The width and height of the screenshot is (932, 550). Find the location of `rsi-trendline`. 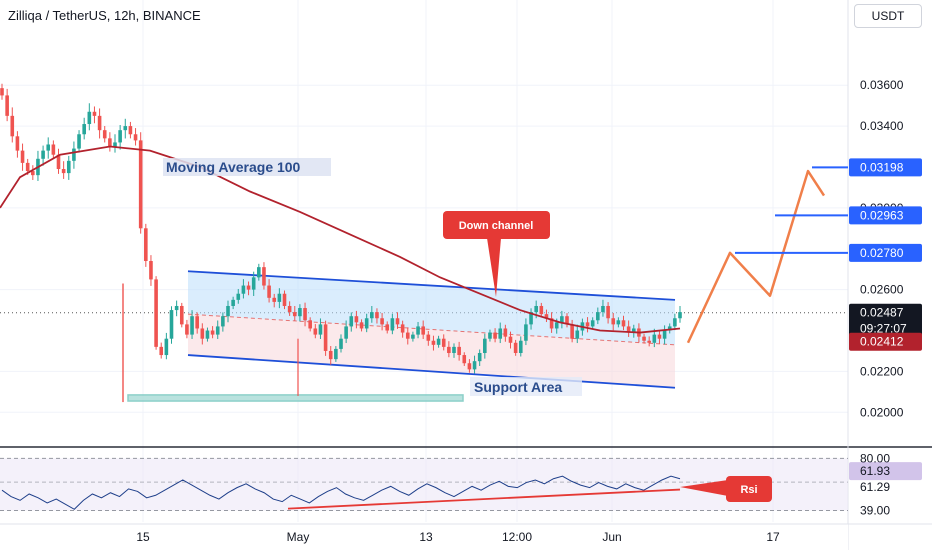

rsi-trendline is located at coordinates (484, 499).